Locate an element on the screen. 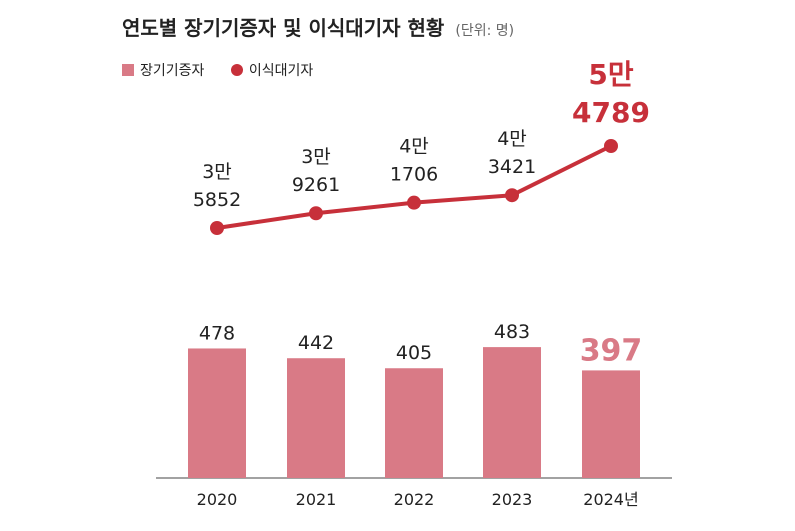 The width and height of the screenshot is (795, 531). legend-item-waiting: 이식대기자 is located at coordinates (272, 70).